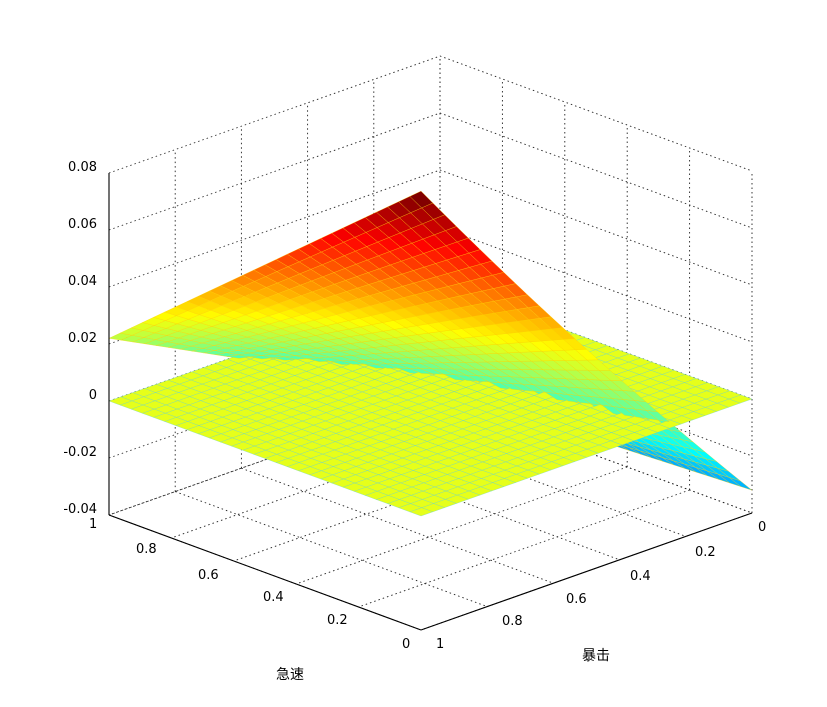 This screenshot has width=827, height=707. What do you see at coordinates (421, 512) in the screenshot?
I see `surface-patch-flat` at bounding box center [421, 512].